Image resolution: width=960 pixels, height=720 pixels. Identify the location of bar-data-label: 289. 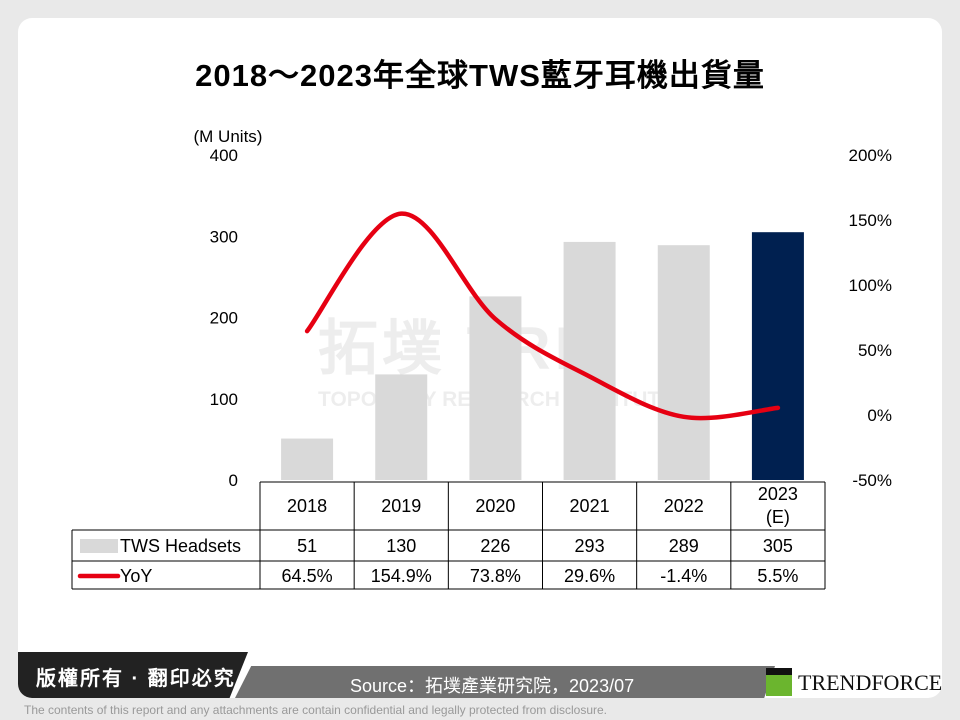
(684, 546).